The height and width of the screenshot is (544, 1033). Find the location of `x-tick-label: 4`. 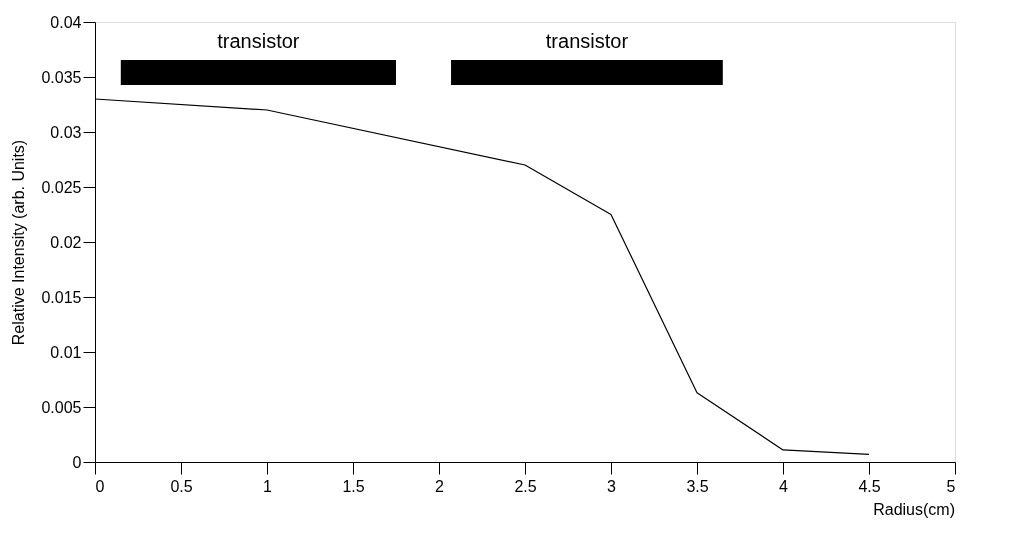

x-tick-label: 4 is located at coordinates (784, 486).